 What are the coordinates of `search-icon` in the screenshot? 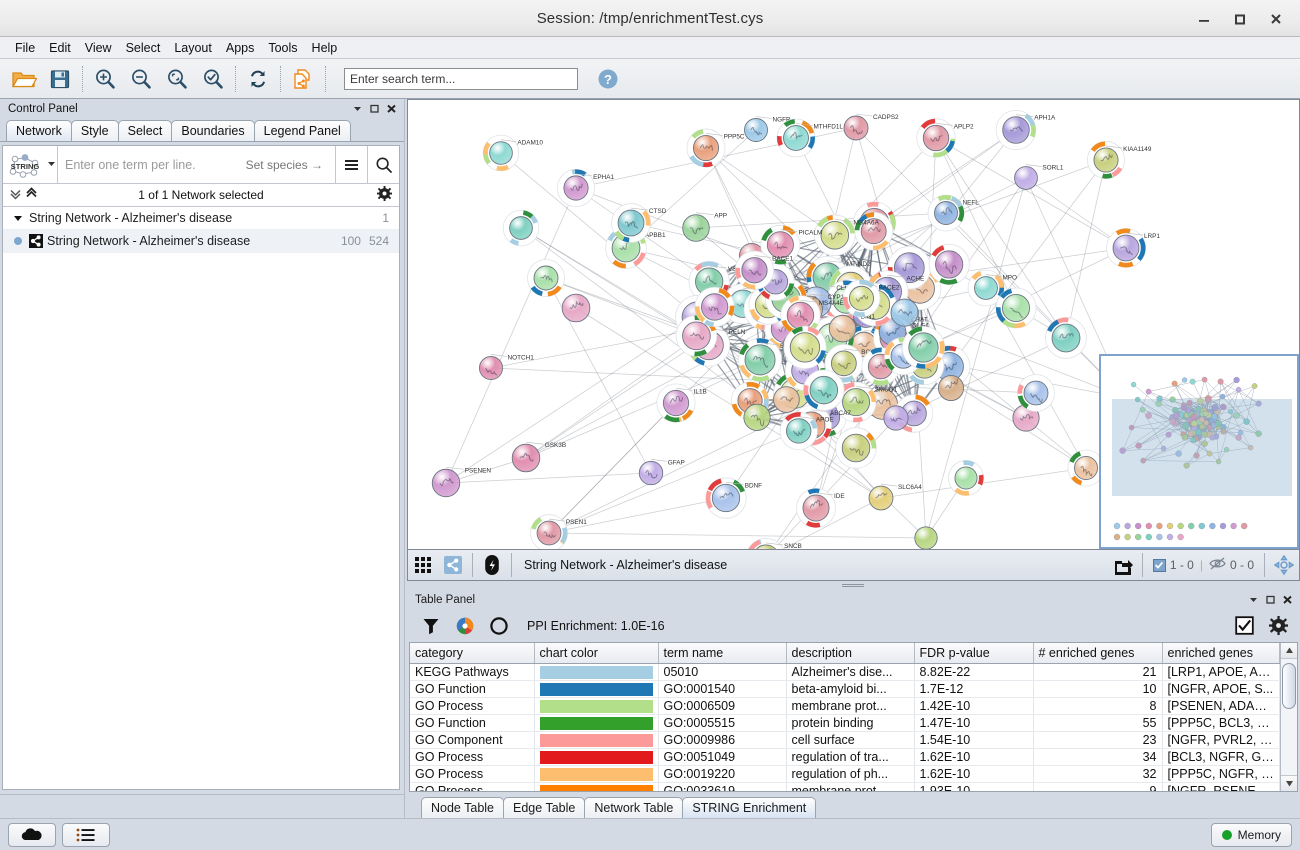 It's located at (383, 164).